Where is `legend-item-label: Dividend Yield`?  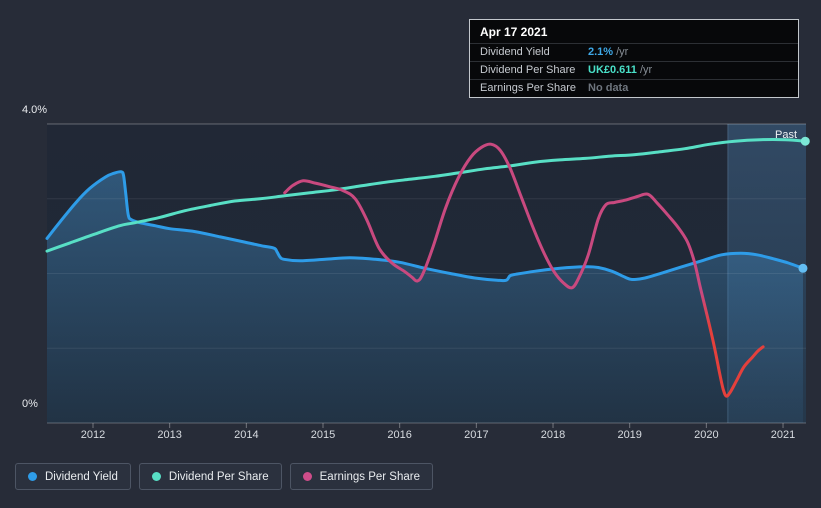
legend-item-label: Dividend Yield is located at coordinates (81, 476).